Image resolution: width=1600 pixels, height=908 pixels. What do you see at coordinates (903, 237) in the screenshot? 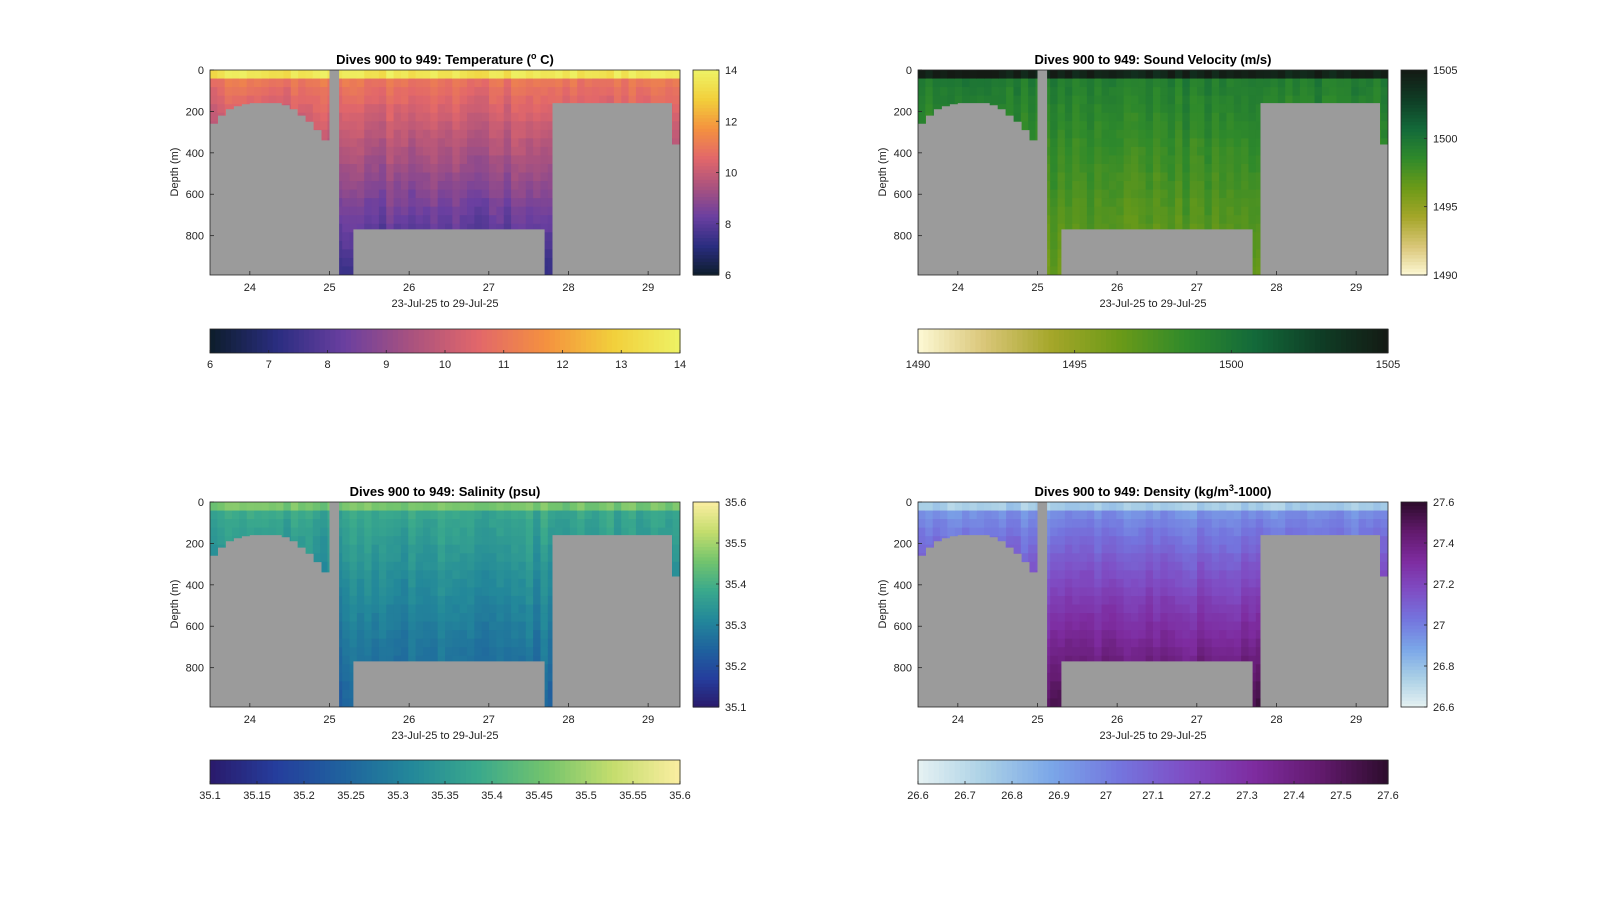
I see `y-tick-label: 800` at bounding box center [903, 237].